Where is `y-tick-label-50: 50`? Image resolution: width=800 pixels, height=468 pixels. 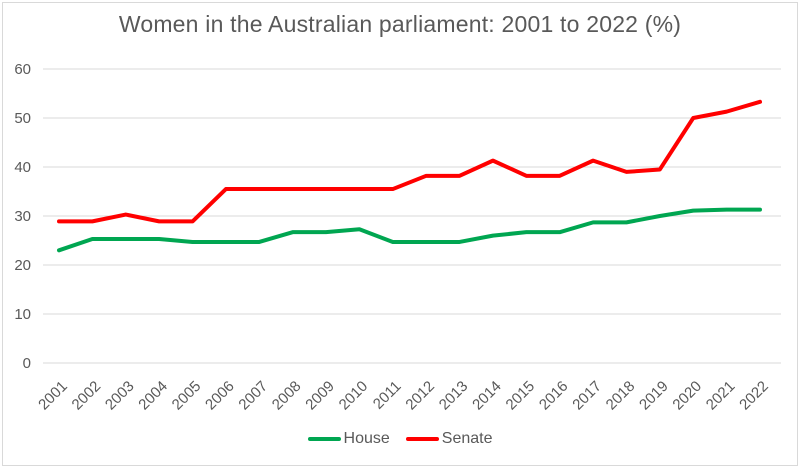
y-tick-label-50: 50 is located at coordinates (22, 118).